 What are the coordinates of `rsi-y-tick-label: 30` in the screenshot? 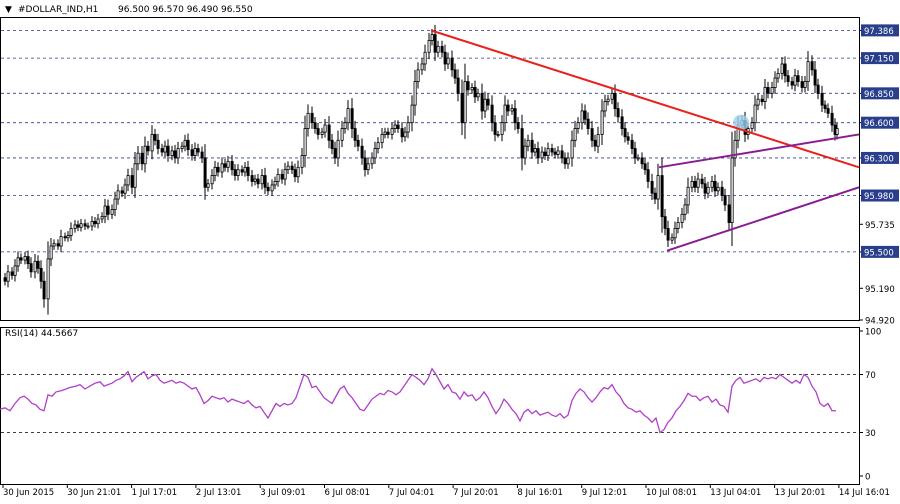 It's located at (870, 434).